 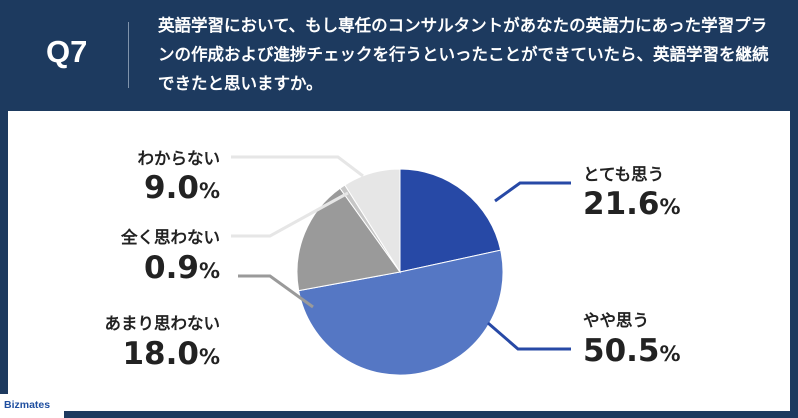 I want to click on slice-value-label: 18.0%, so click(x=171, y=354).